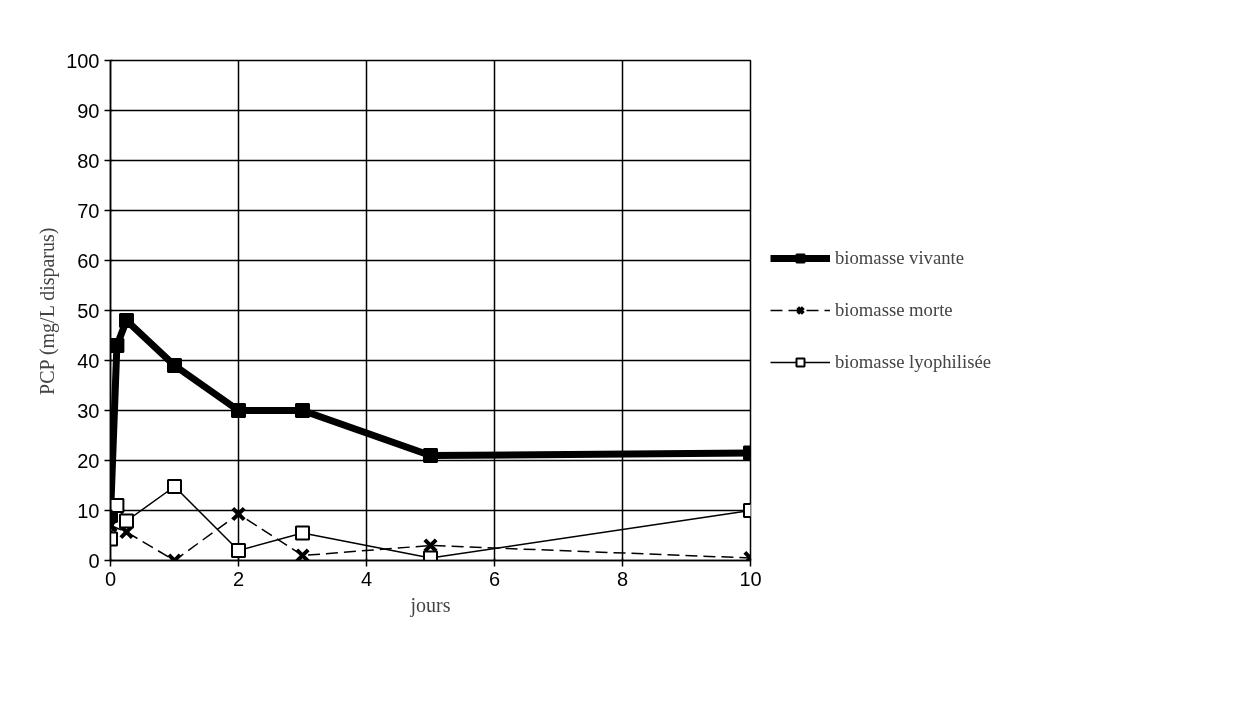 This screenshot has height=707, width=1243. I want to click on x-tick-label: 4, so click(366, 578).